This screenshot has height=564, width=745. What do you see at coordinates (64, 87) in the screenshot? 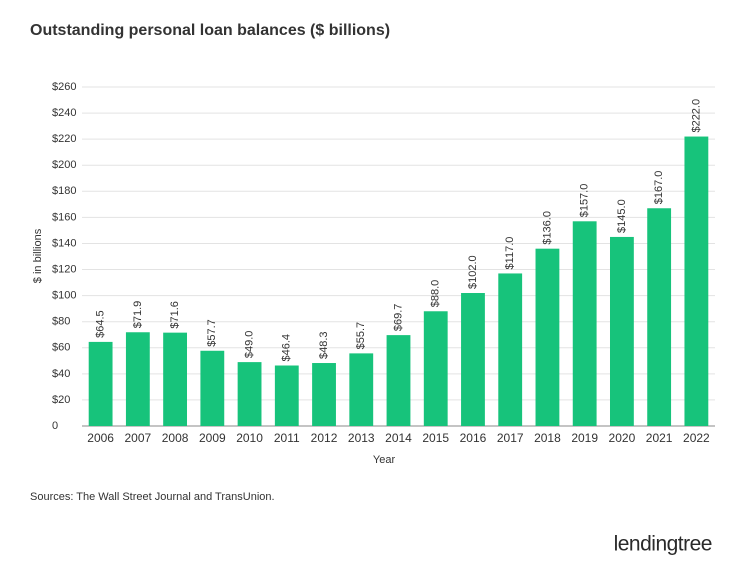
I see `y-tick-label: $260` at bounding box center [64, 87].